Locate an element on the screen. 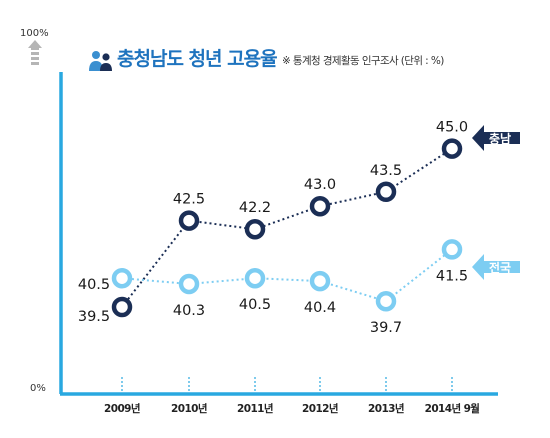 Image resolution: width=550 pixels, height=438 pixels. data-label: 42.5 is located at coordinates (189, 200).